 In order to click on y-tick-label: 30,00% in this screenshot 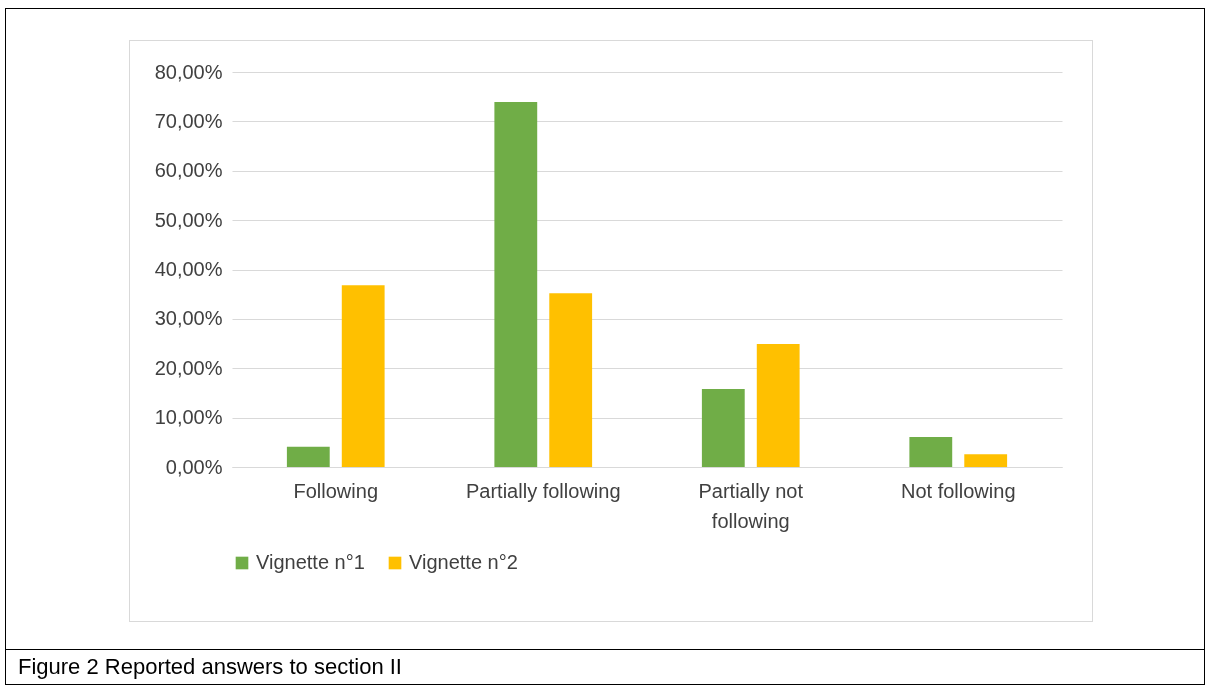, I will do `click(188, 318)`.